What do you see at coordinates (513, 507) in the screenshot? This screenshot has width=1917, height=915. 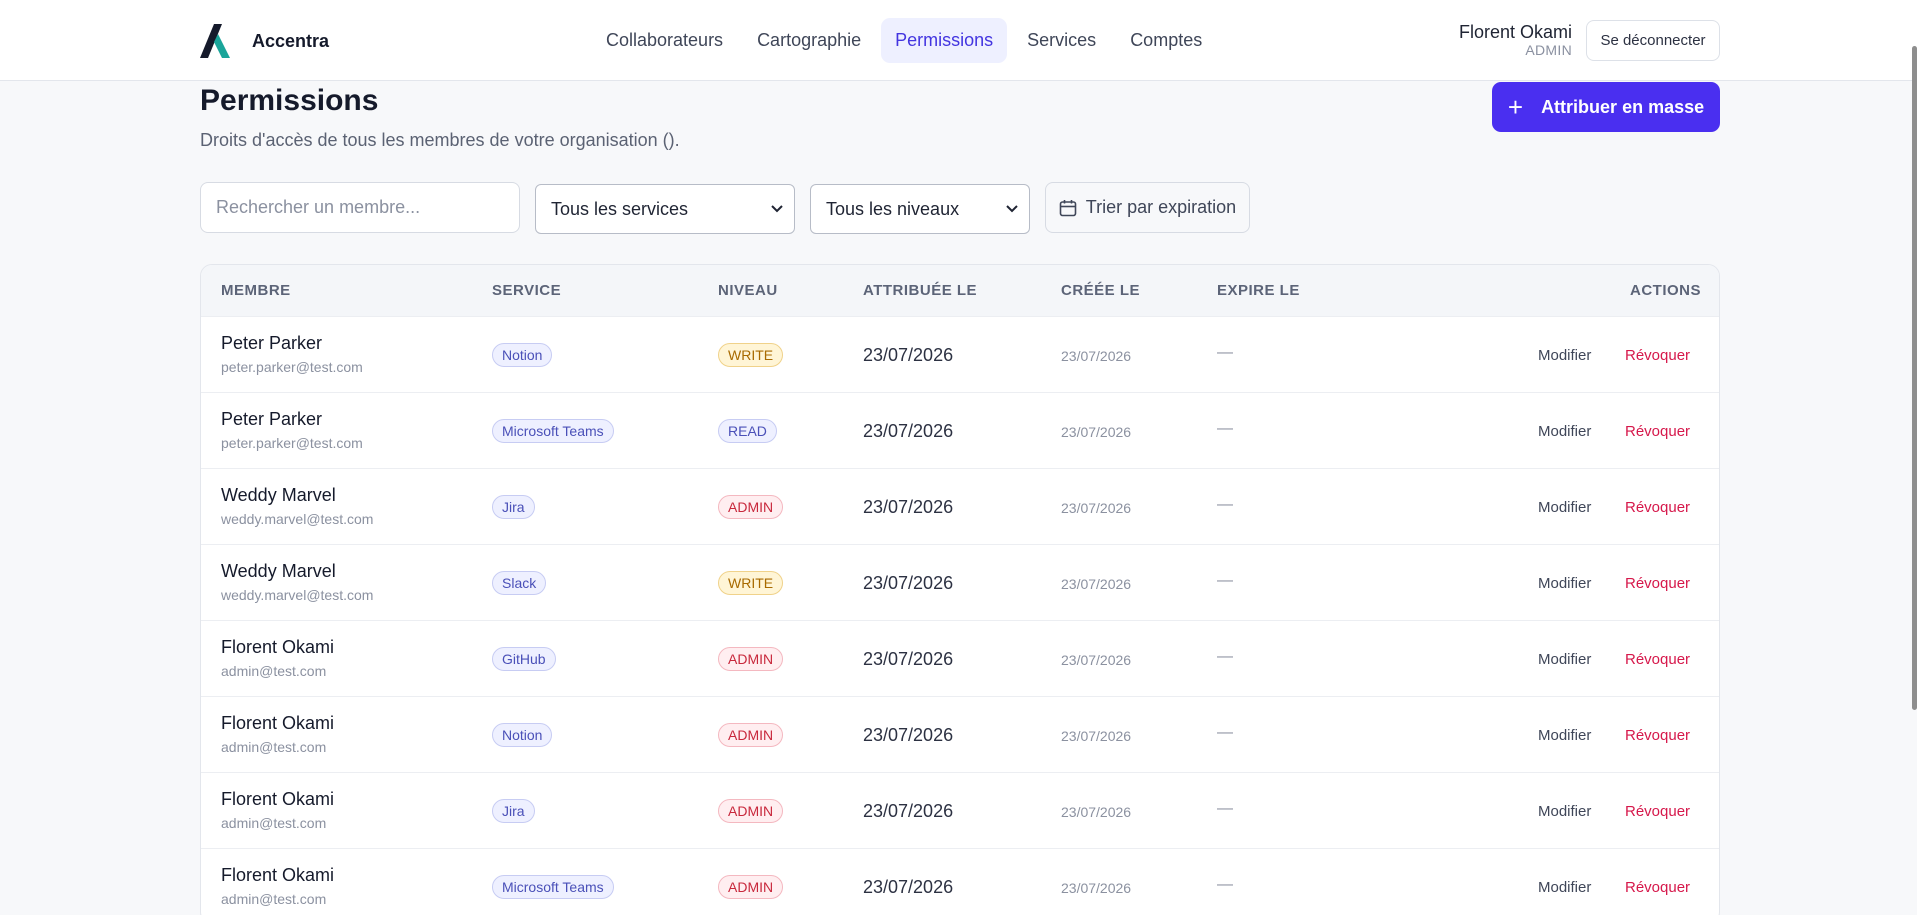 I see `service-badge: Jira` at bounding box center [513, 507].